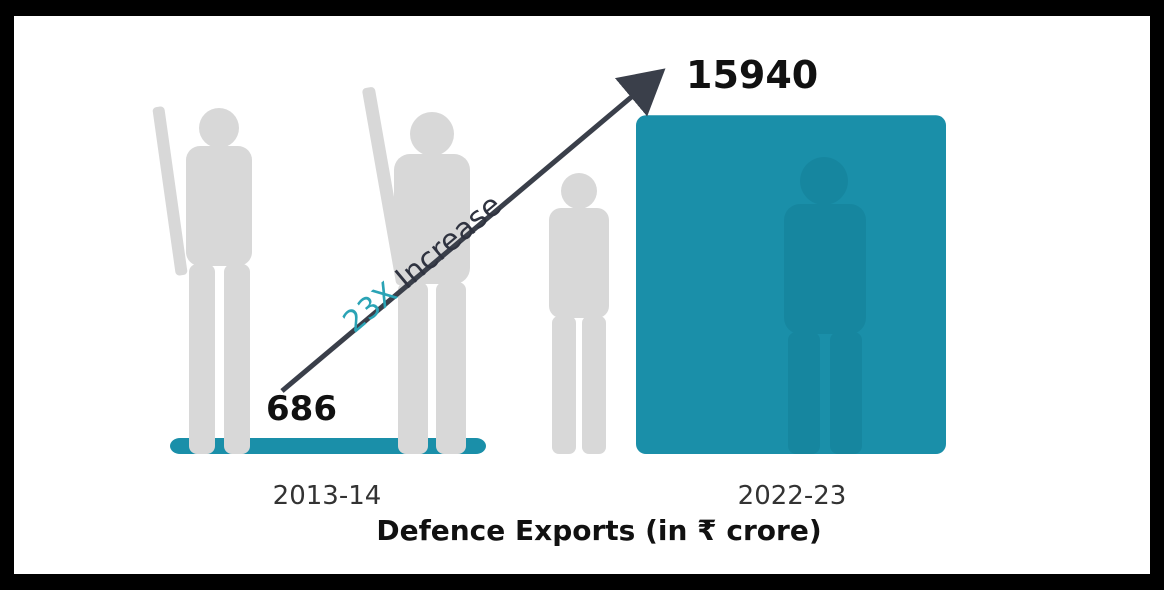  Describe the element at coordinates (579, 313) in the screenshot. I see `soldier-silhouette-right` at that location.